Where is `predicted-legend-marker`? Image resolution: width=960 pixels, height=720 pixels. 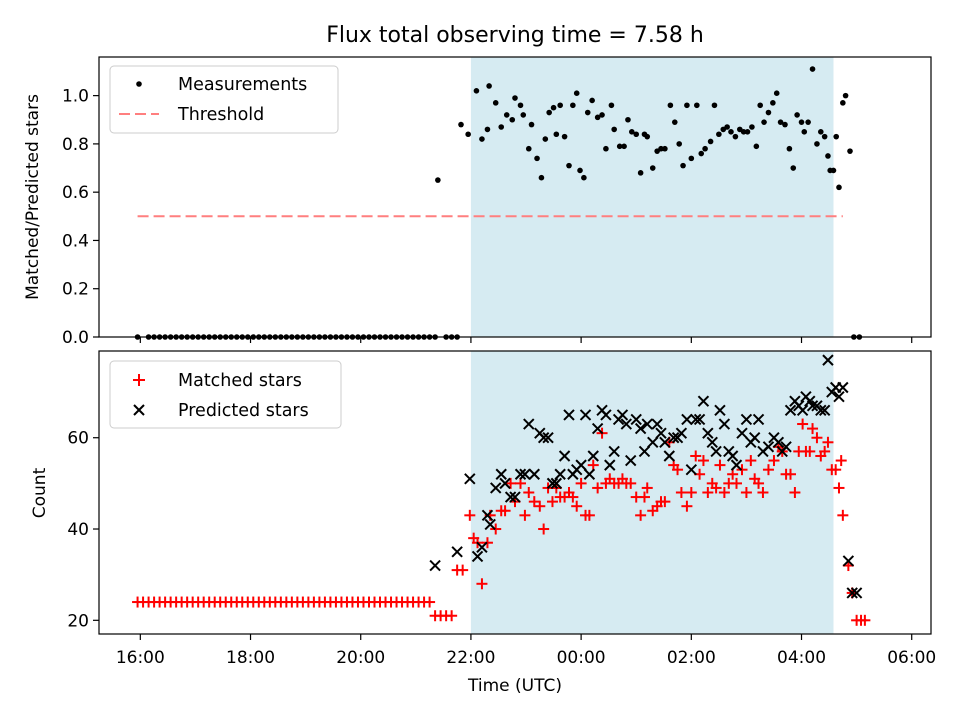 predicted-legend-marker is located at coordinates (139, 410).